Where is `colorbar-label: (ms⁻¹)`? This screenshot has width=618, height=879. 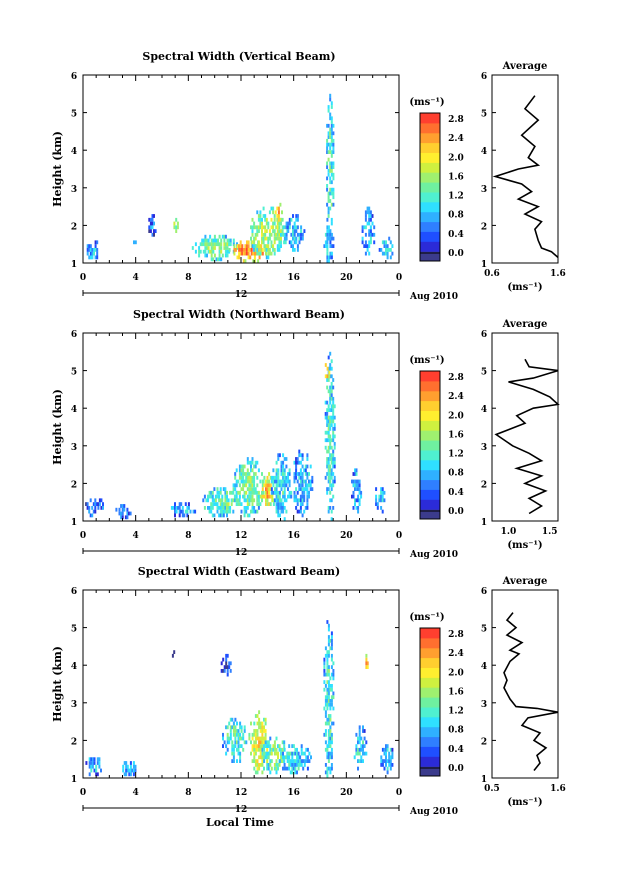 colorbar-label: (ms⁻¹) is located at coordinates (426, 360).